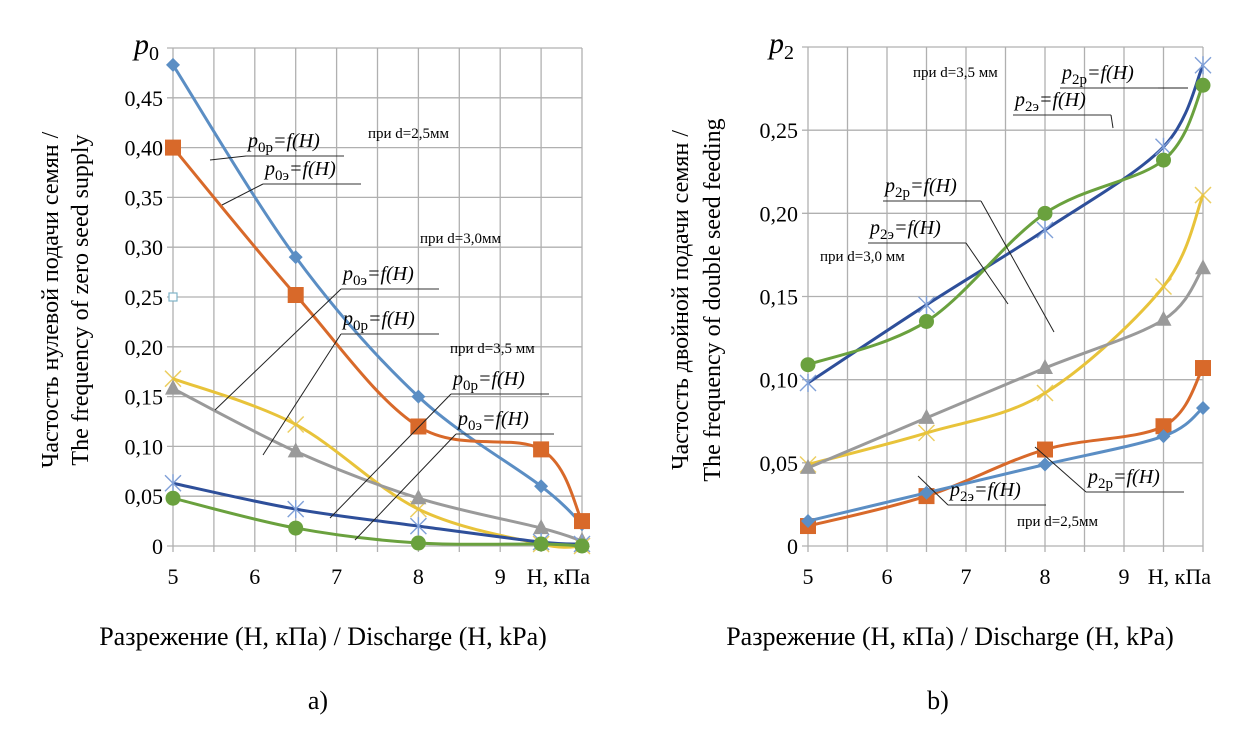 This screenshot has height=729, width=1256. I want to click on series-annotation-label: p0p=f(H), so click(488, 381).